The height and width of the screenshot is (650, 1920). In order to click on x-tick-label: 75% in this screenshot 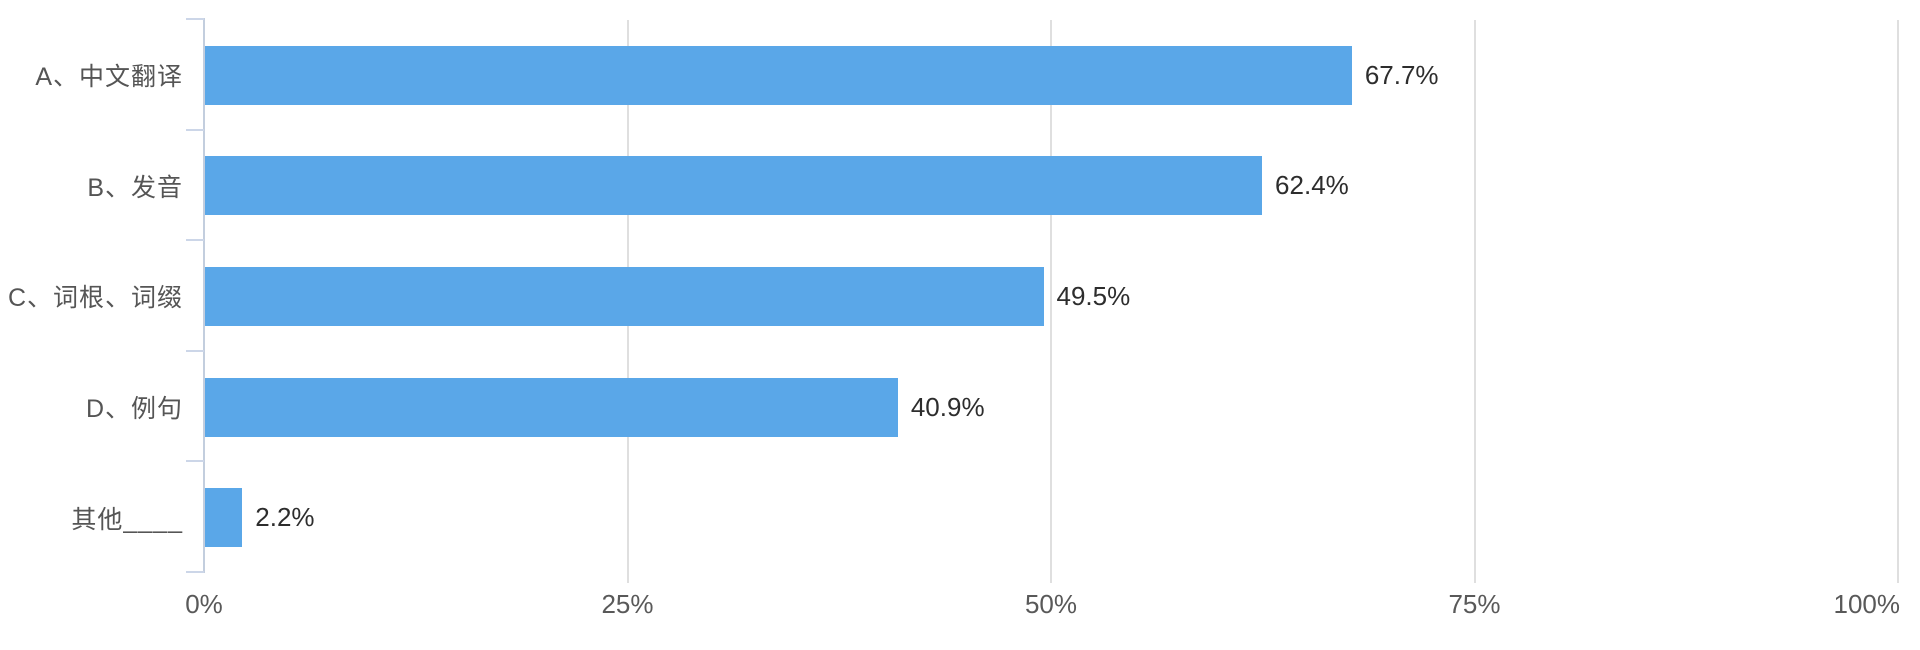, I will do `click(1474, 604)`.